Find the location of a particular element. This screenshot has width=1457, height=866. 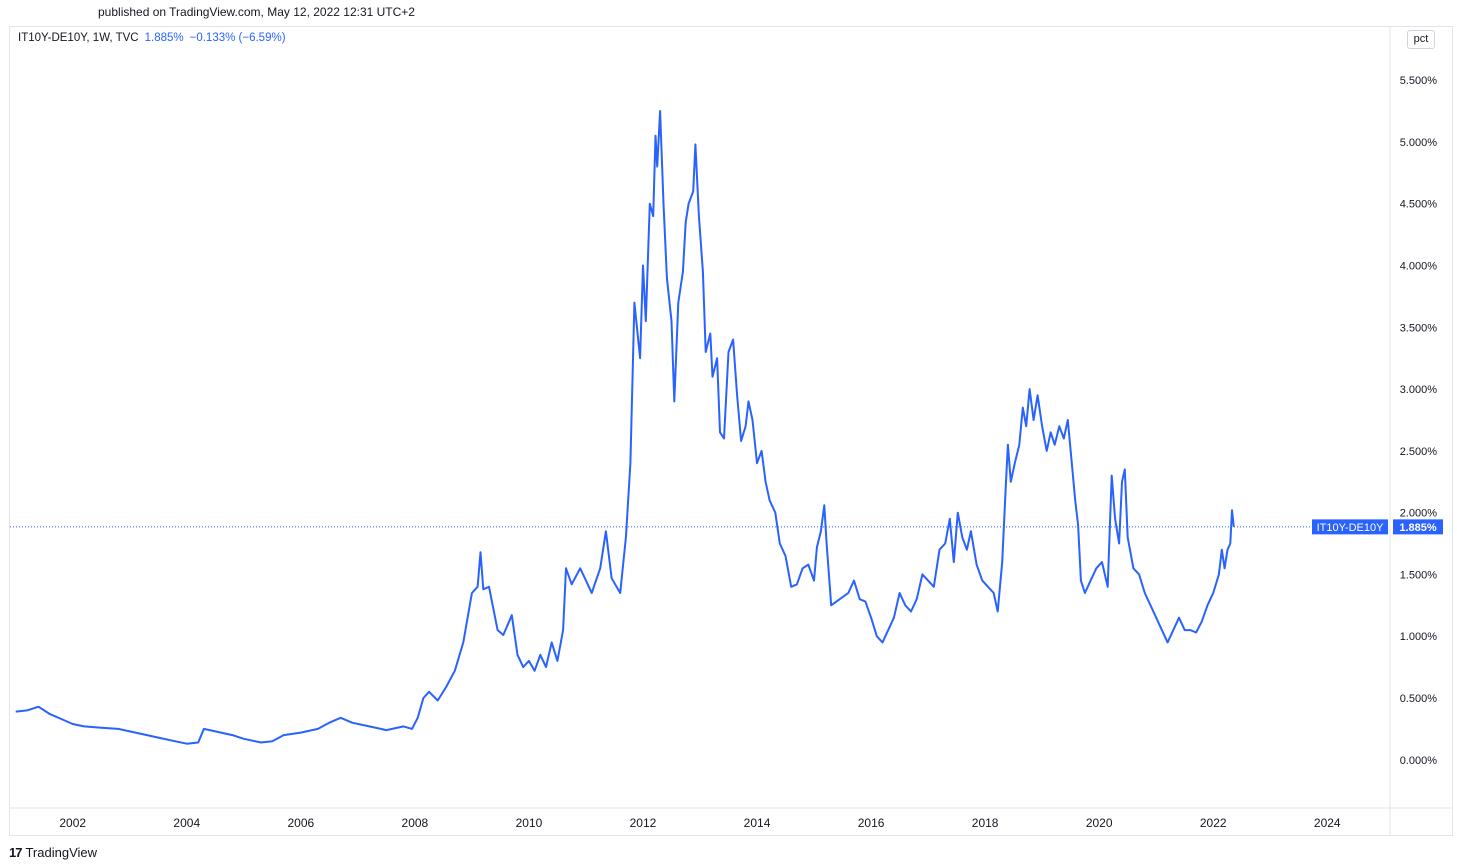

footer-brand: 17 TradingView is located at coordinates (53, 852).